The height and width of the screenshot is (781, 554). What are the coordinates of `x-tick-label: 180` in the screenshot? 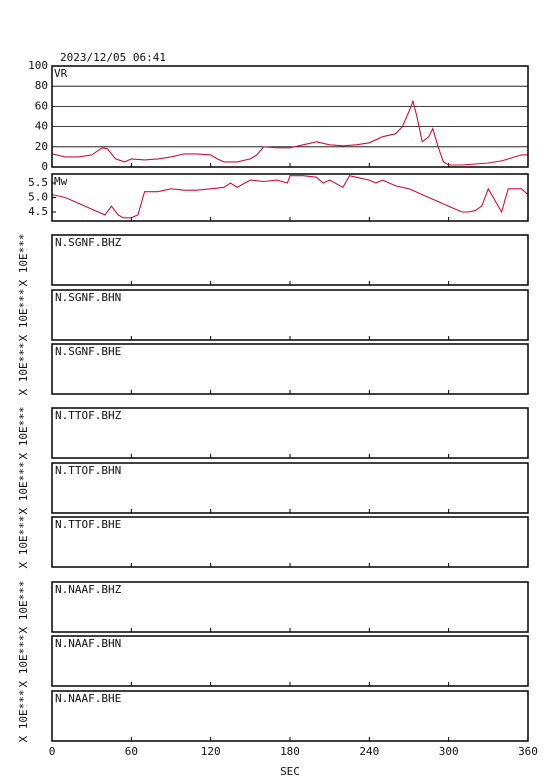 It's located at (290, 751).